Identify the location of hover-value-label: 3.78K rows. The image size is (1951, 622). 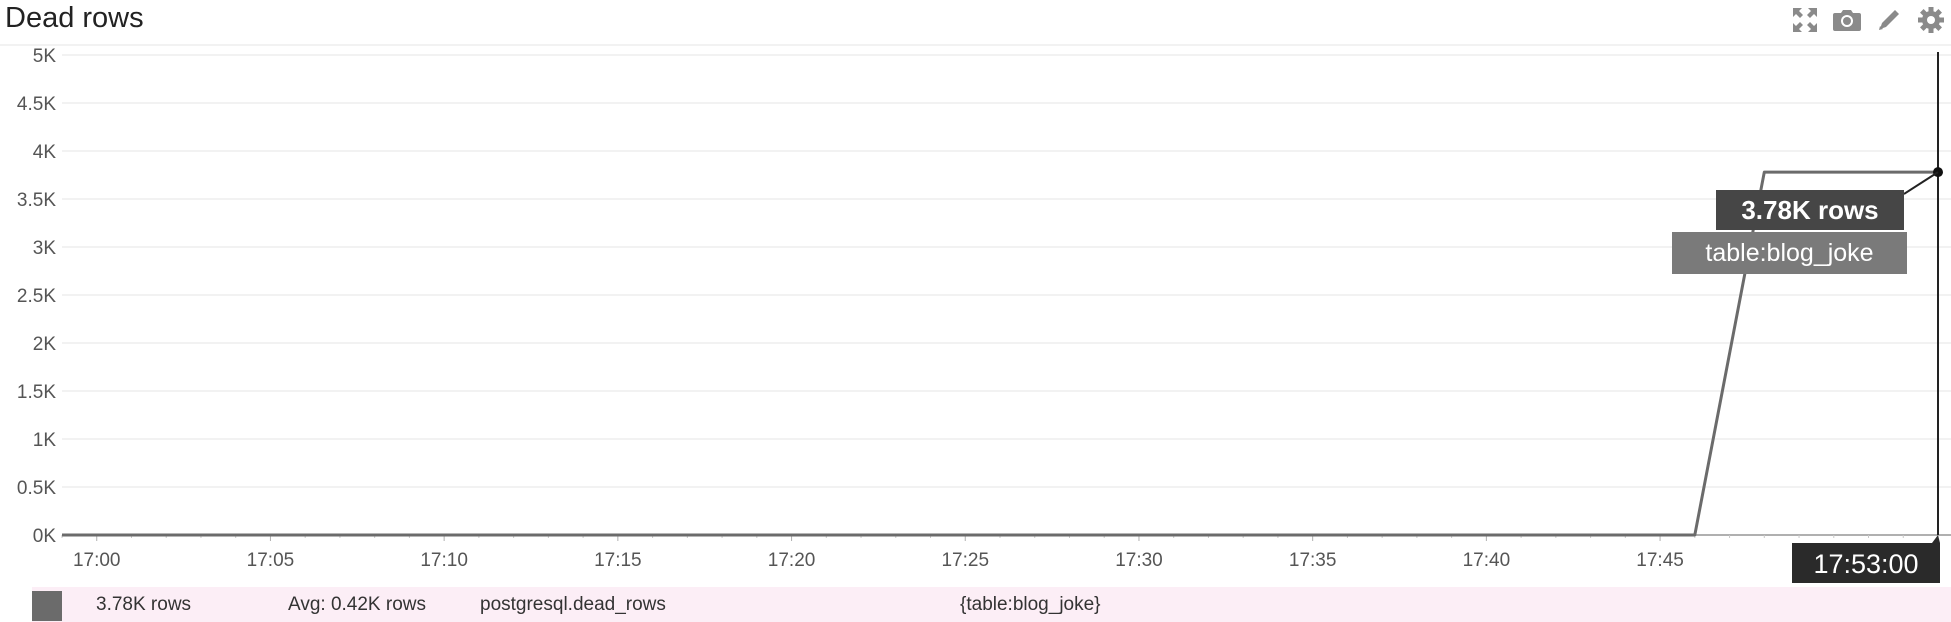
(1809, 210).